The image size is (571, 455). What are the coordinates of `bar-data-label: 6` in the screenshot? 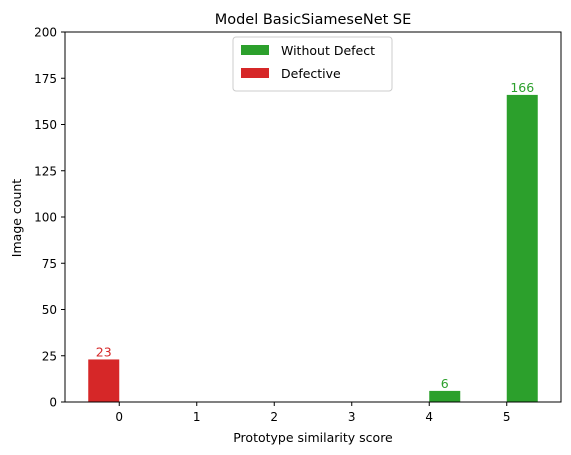 It's located at (445, 383).